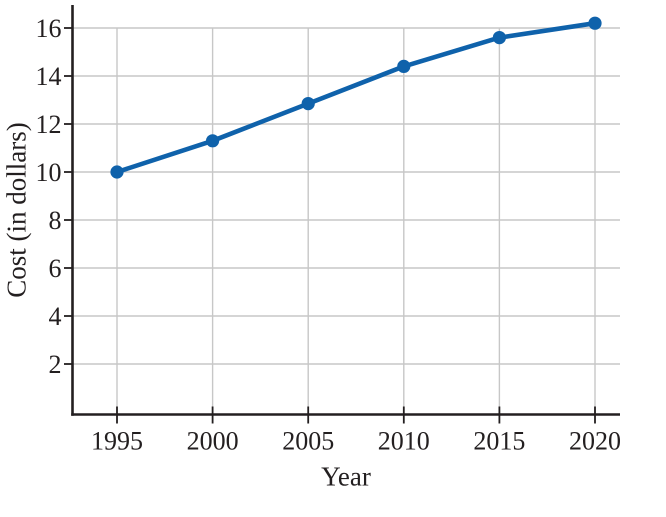  I want to click on y-tick-label: 14, so click(49, 76).